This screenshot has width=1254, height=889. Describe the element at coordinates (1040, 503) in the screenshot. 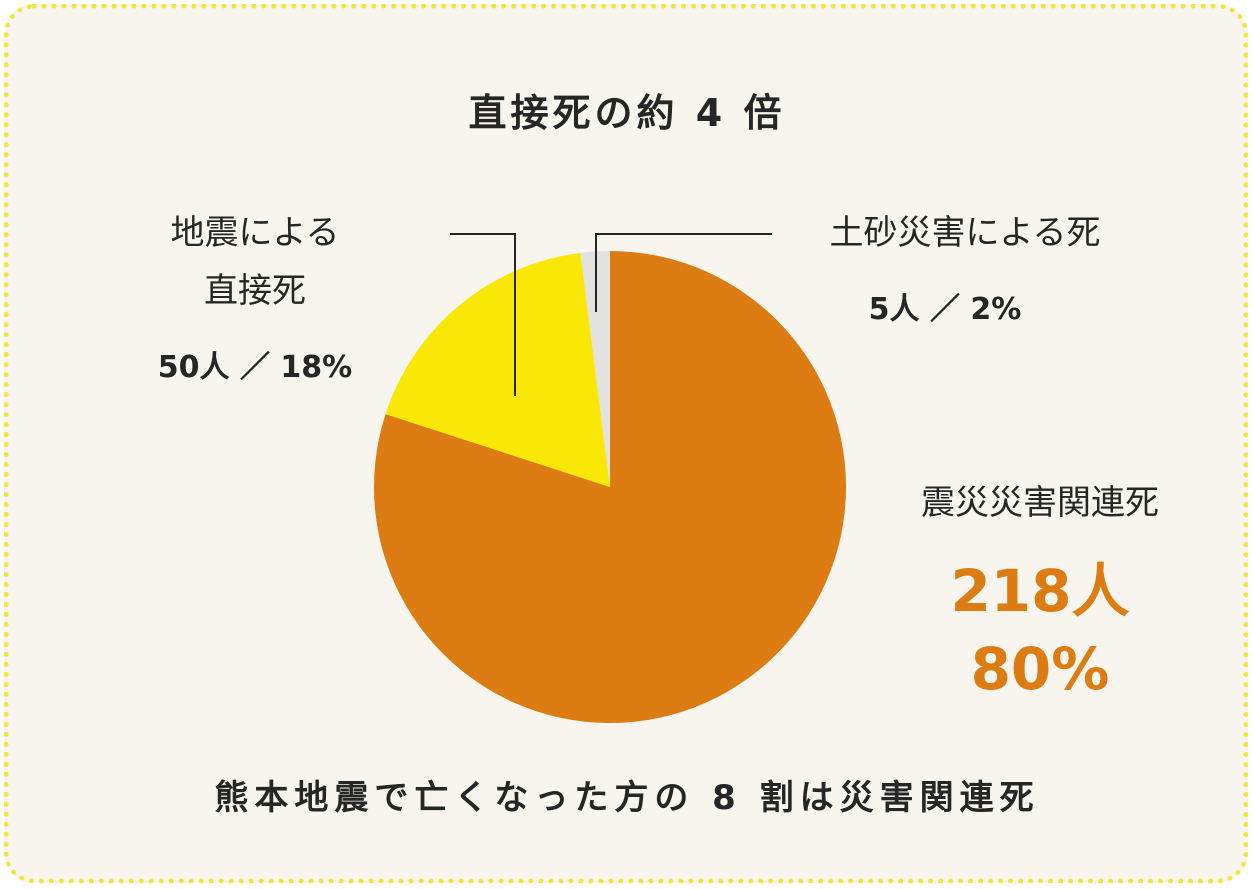

I see `label-related-name: 震災災害関連死` at that location.